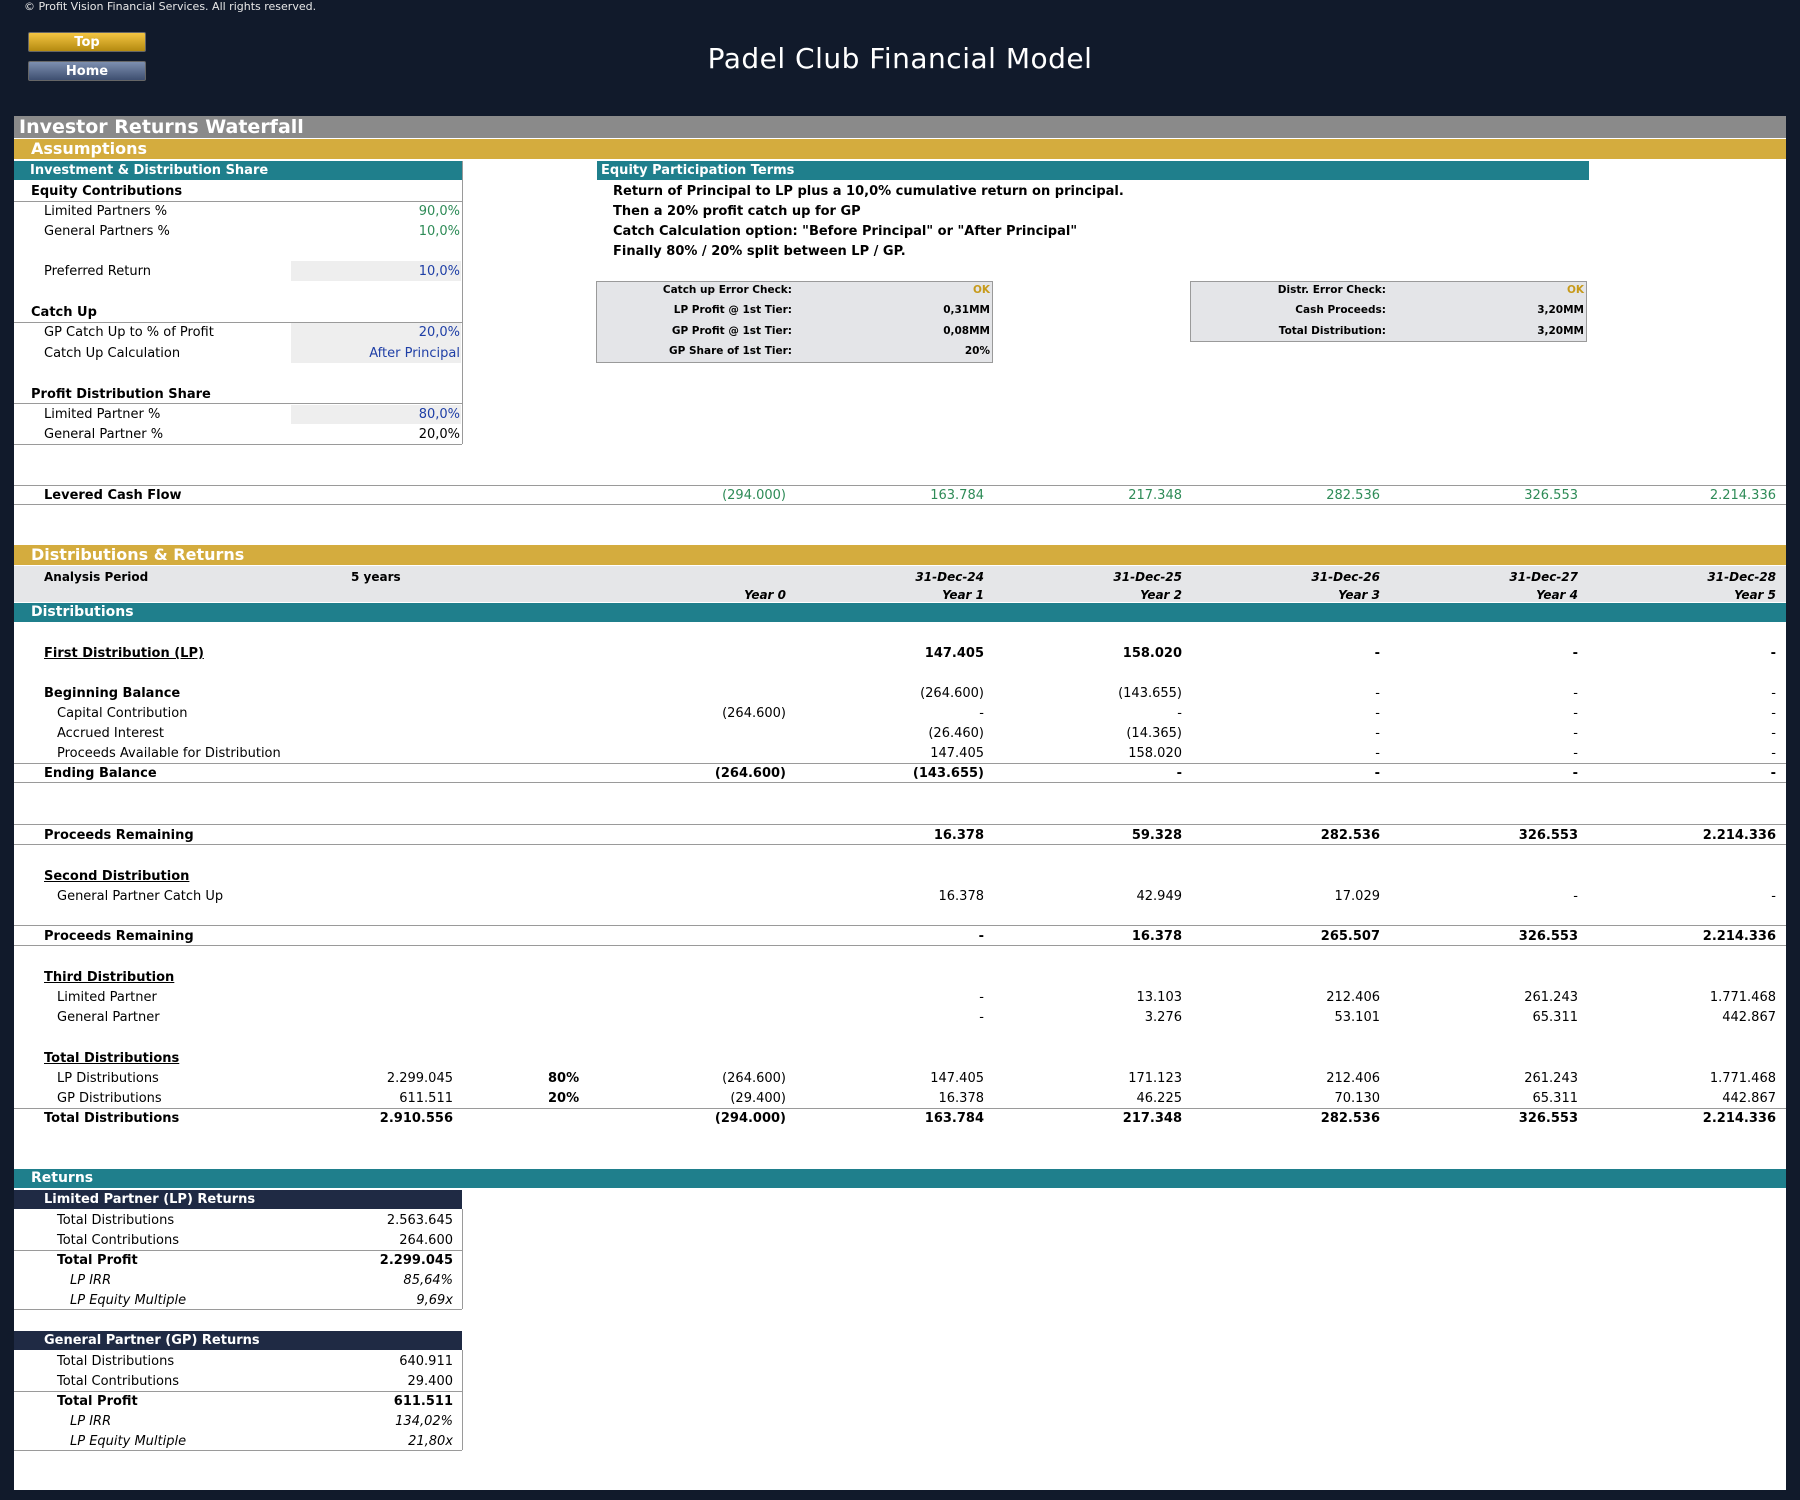 This screenshot has width=1800, height=1500. I want to click on cell: 42.949, so click(1159, 896).